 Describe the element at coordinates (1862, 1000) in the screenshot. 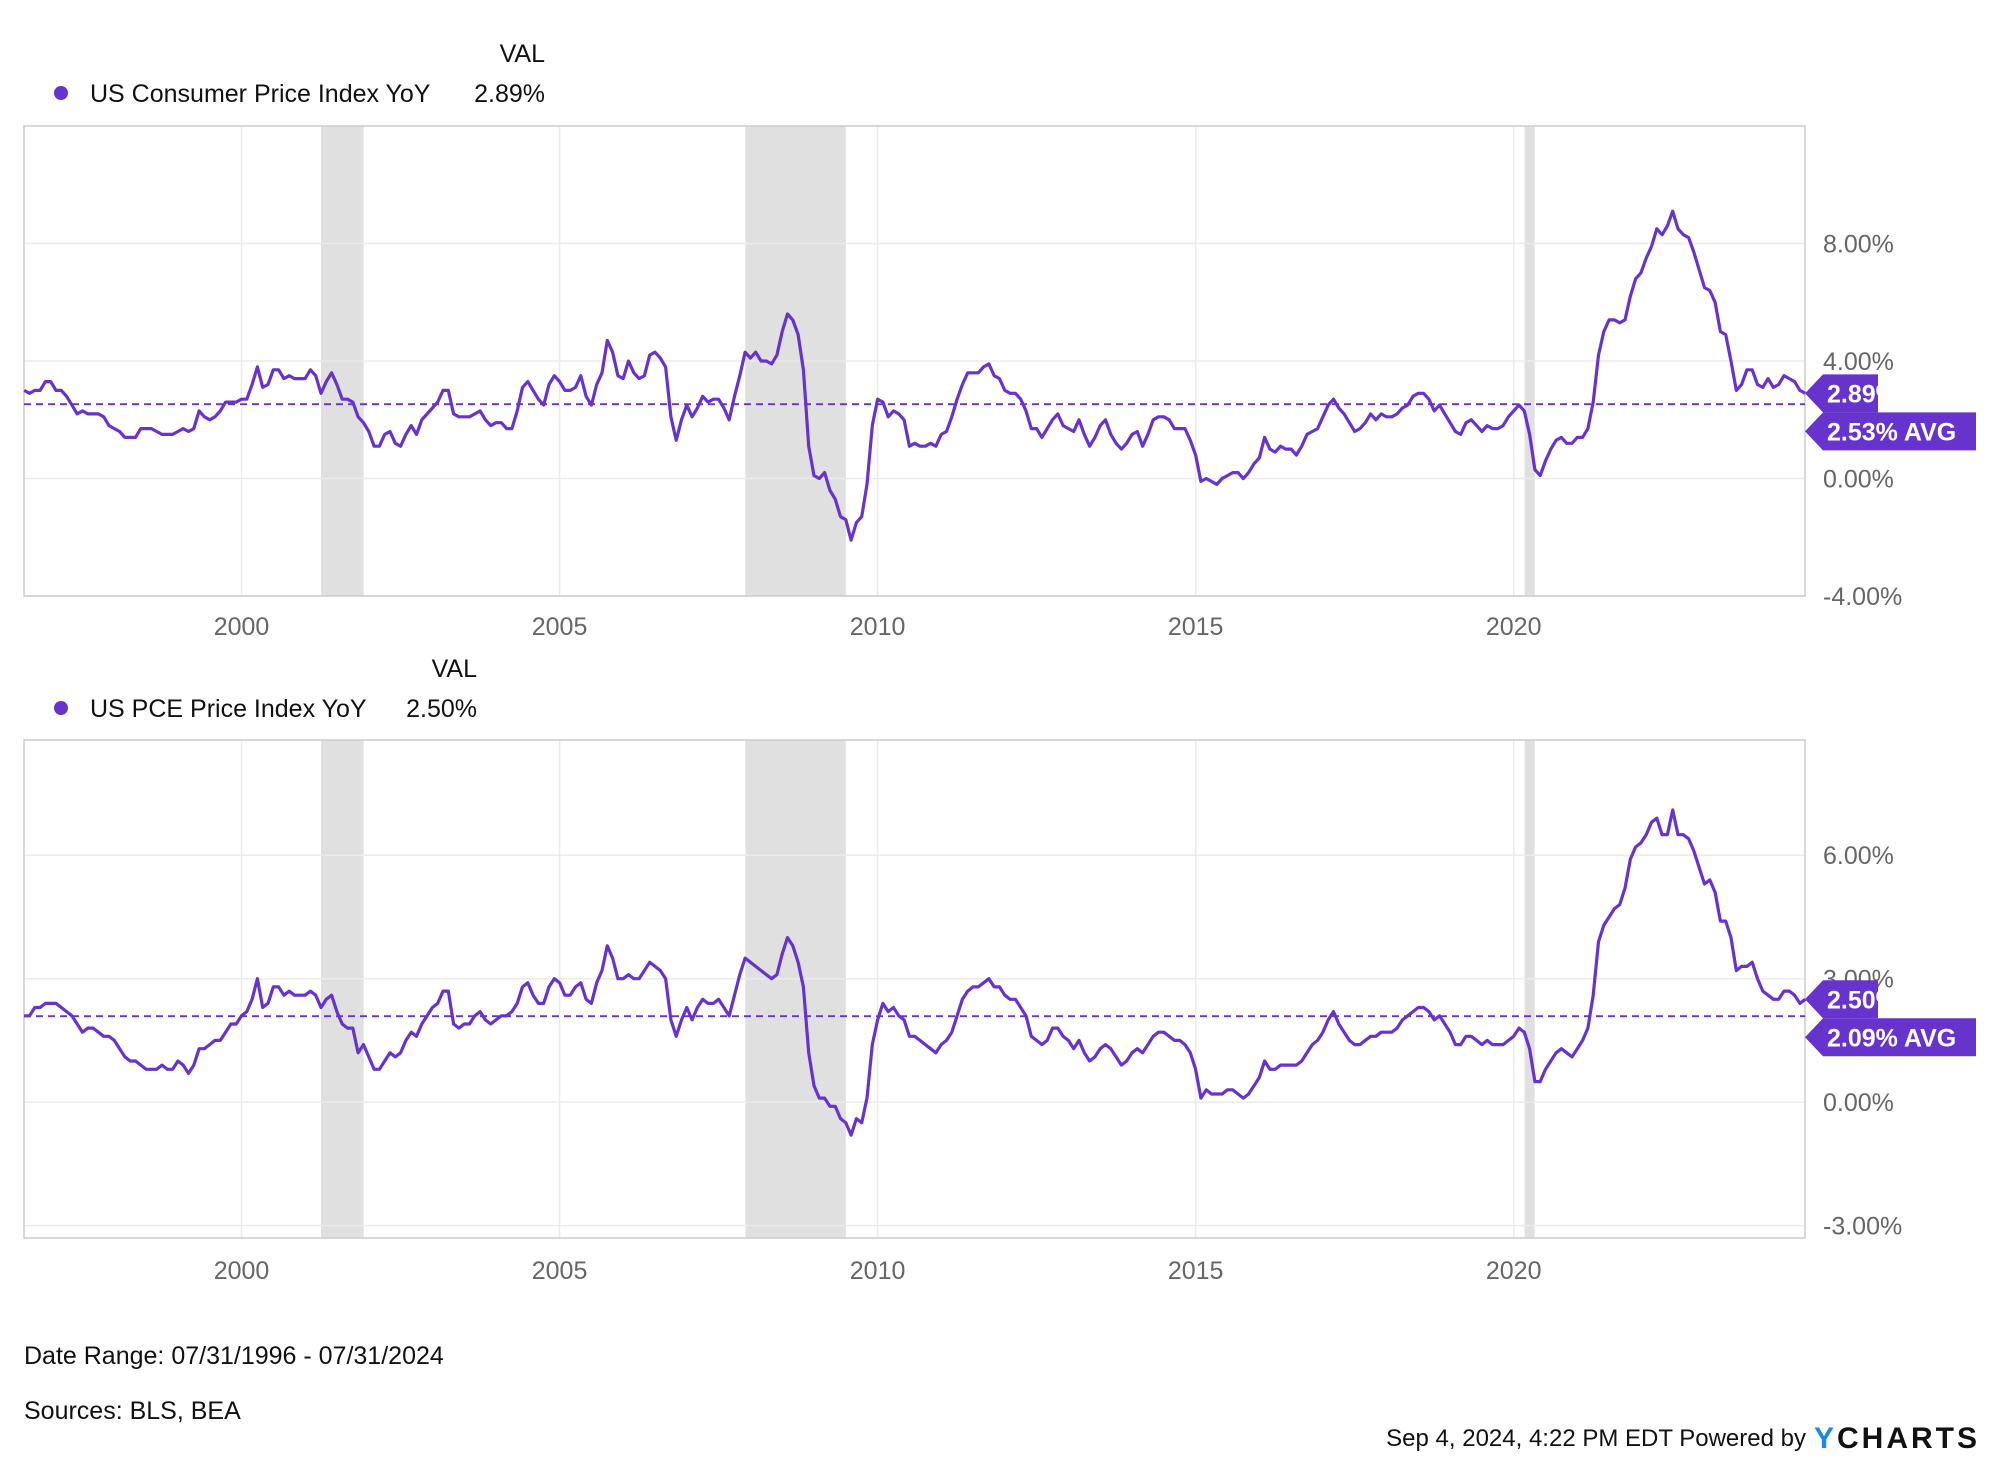

I see `last-value-tag-label: 2.50%` at that location.